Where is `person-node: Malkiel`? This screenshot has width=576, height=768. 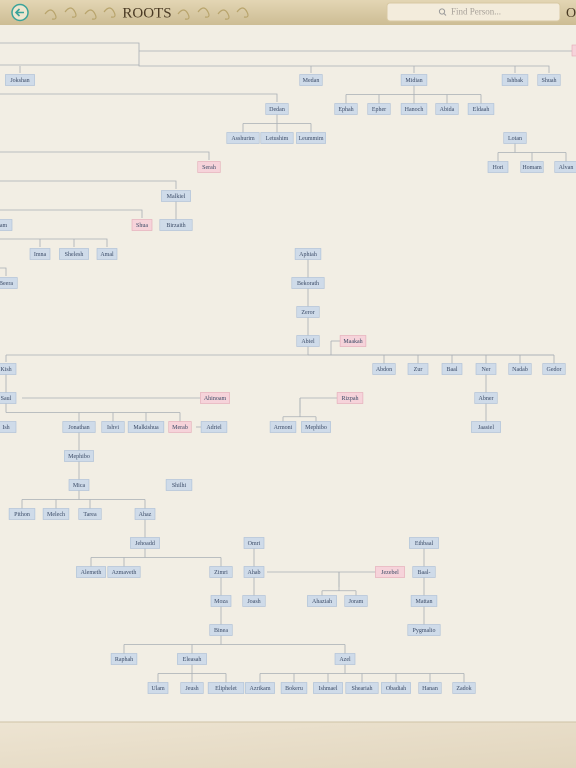 person-node: Malkiel is located at coordinates (176, 196).